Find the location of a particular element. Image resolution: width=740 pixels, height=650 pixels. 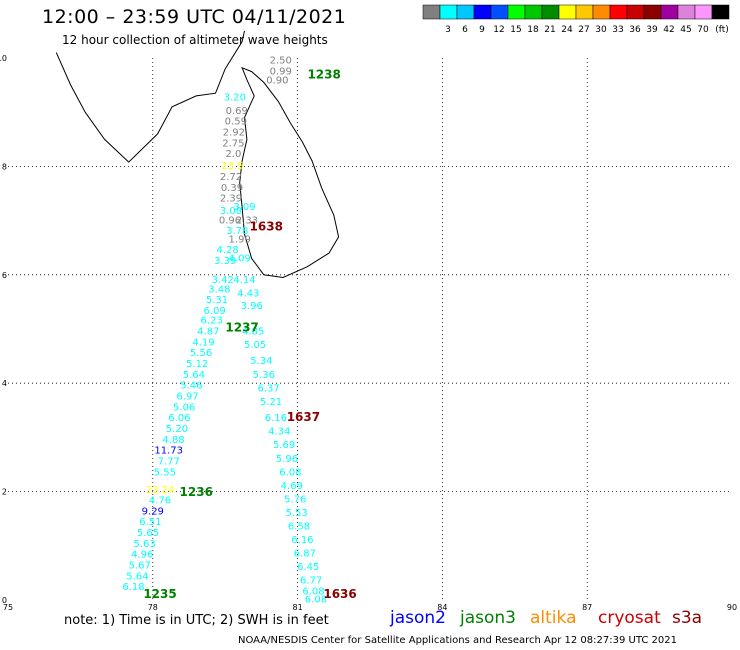

scale-label: 12 is located at coordinates (498, 30).